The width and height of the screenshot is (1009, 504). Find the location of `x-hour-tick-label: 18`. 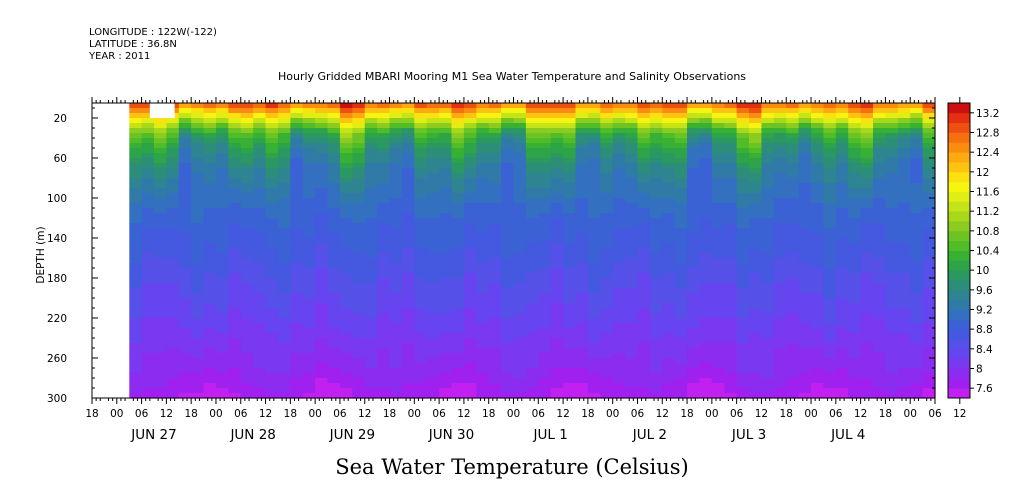

x-hour-tick-label: 18 is located at coordinates (885, 414).